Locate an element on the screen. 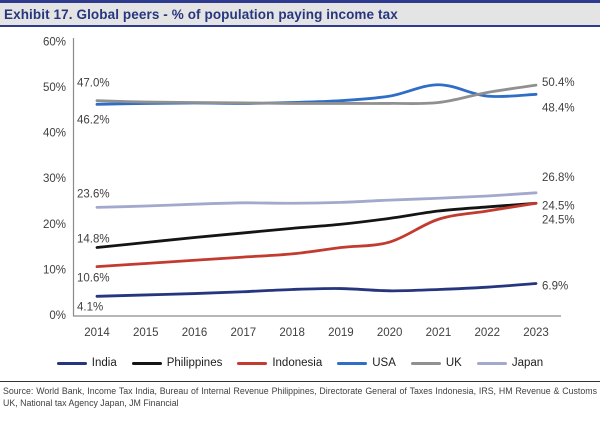  series-line-indonesia is located at coordinates (316, 235).